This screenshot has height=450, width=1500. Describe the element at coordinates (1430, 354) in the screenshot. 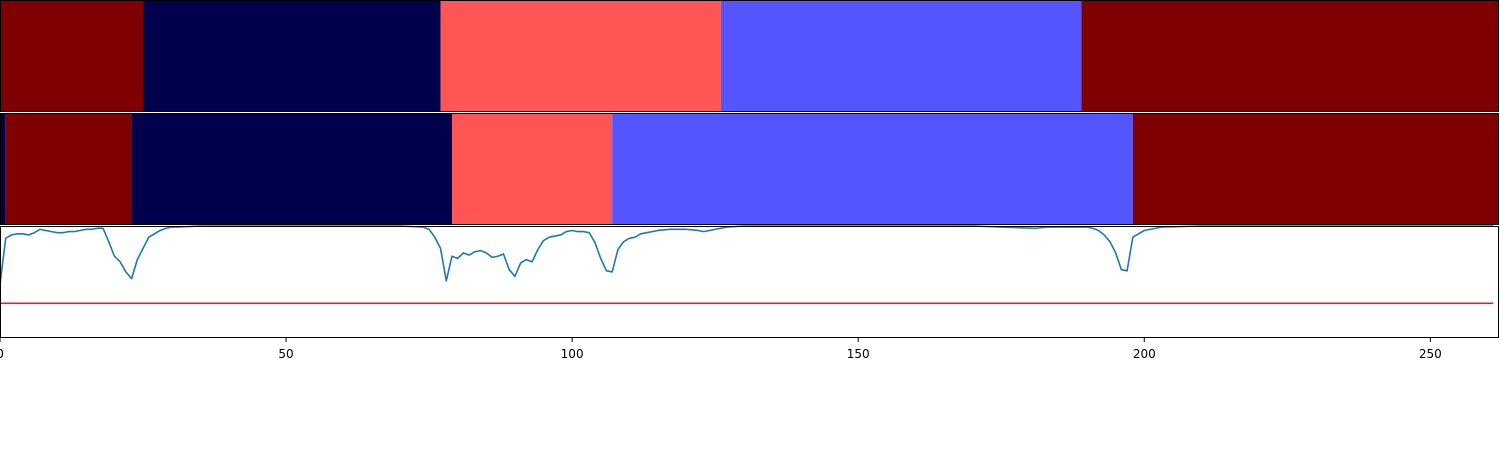

I see `x-tick-label-250: 250` at that location.